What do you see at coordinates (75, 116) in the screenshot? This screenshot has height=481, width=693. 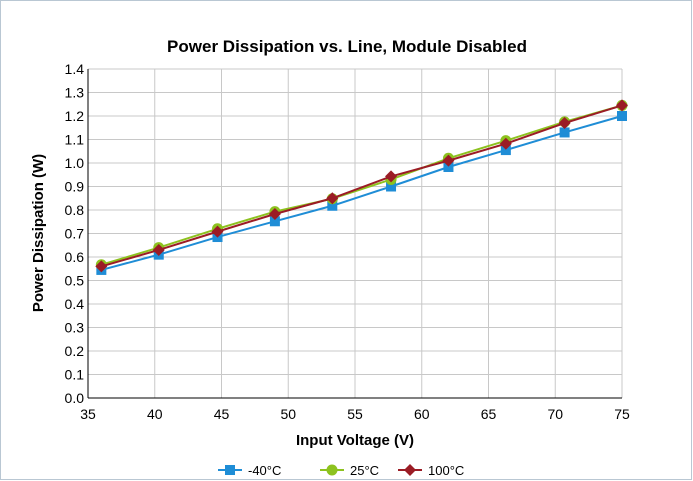 I see `y-tick-label: 1.2` at bounding box center [75, 116].